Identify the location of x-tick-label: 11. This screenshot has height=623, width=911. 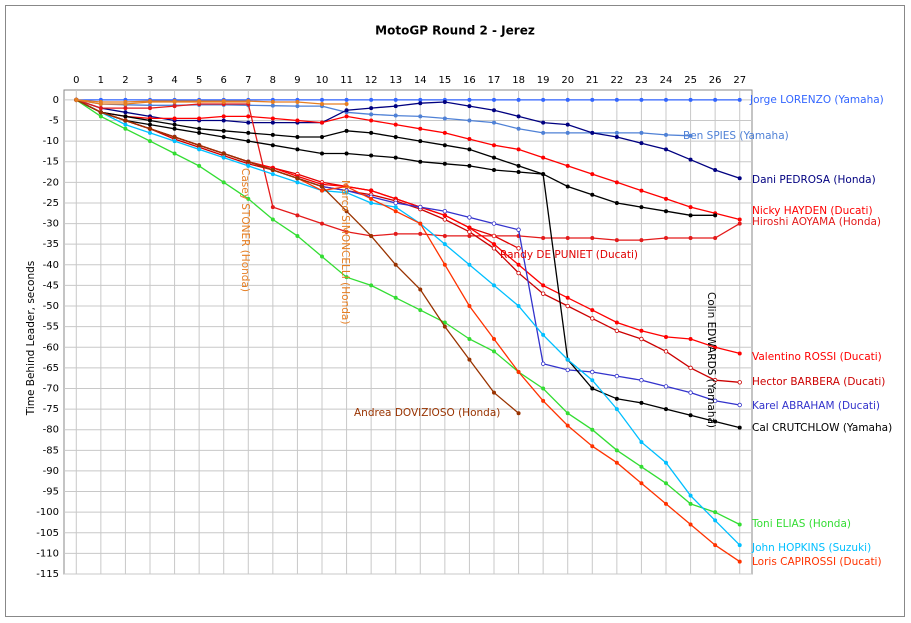
(346, 80).